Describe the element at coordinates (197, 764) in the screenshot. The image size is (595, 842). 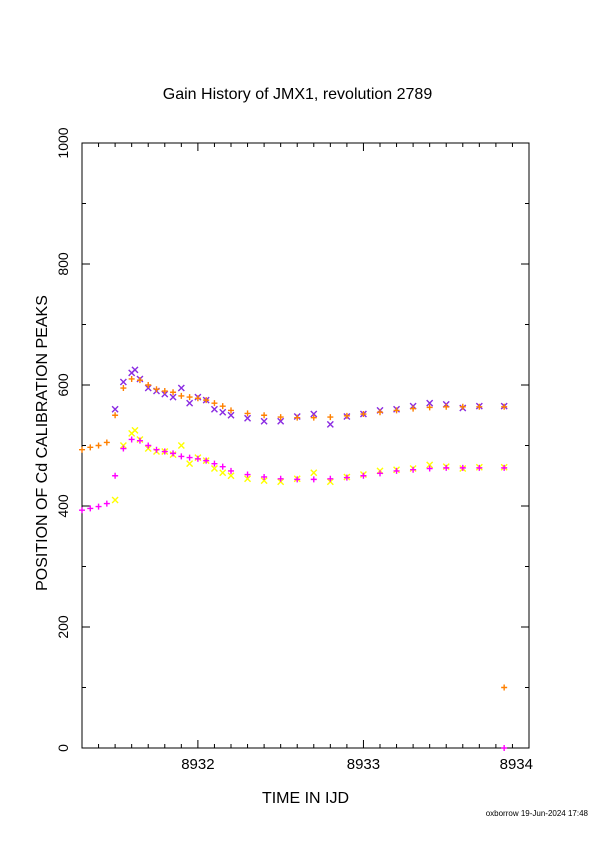
I see `x-tick-label-0: 8932` at that location.